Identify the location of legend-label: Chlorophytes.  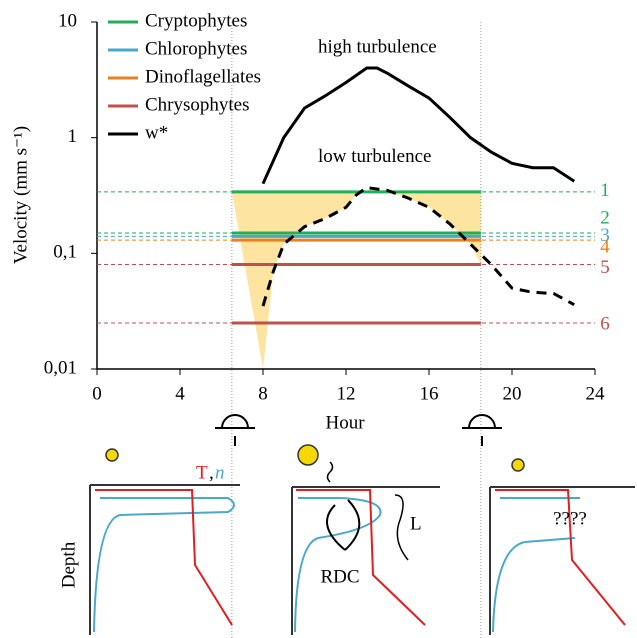
(196, 48).